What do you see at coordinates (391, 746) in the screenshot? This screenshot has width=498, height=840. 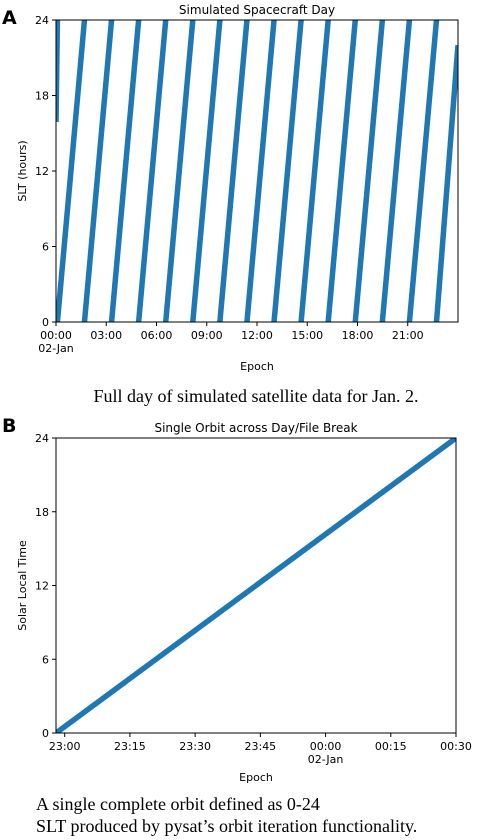 I see `x-tick-label: 00:15` at bounding box center [391, 746].